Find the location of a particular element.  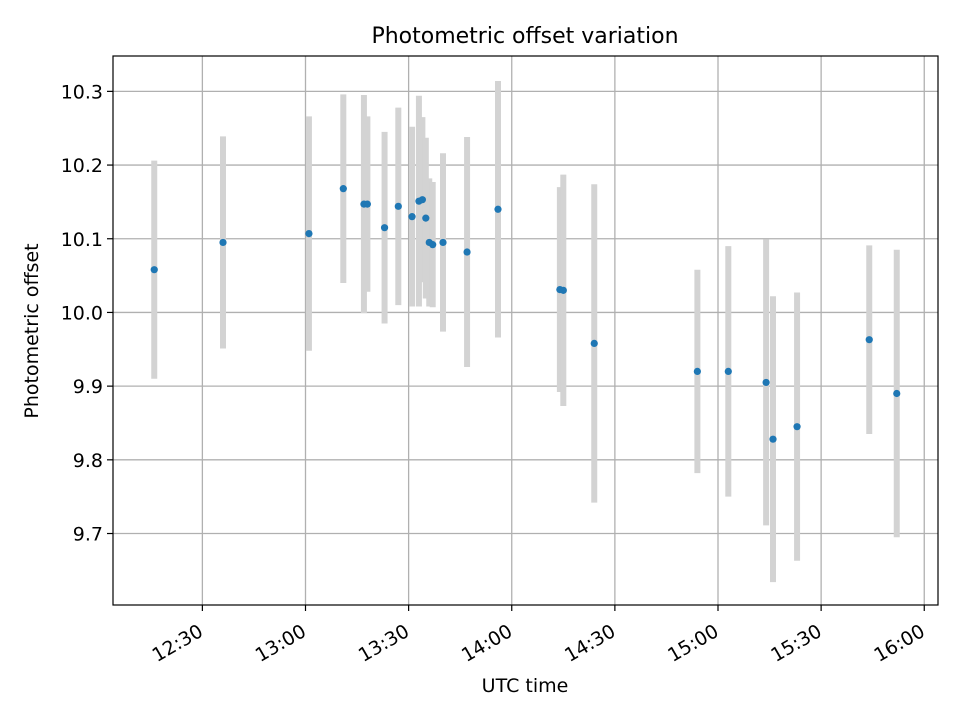

x-tick-label: 15:00 is located at coordinates (693, 643).